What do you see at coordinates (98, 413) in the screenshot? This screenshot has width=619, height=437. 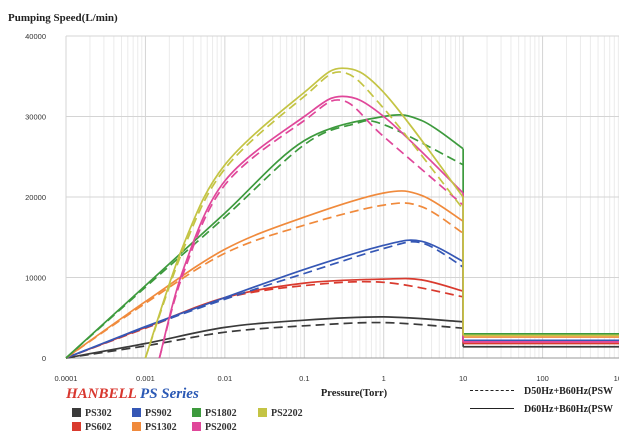 I see `legend-label: PS302` at bounding box center [98, 413].